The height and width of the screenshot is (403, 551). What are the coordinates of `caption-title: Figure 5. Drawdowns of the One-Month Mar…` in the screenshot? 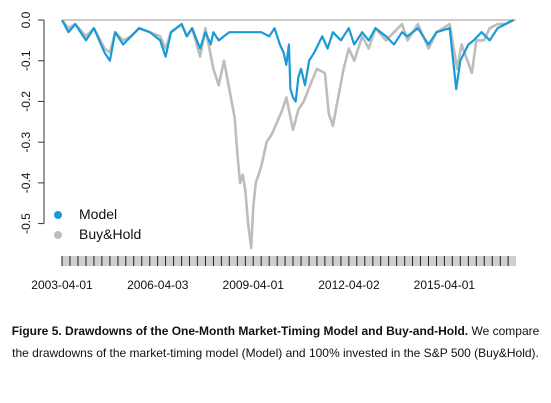 It's located at (240, 331).